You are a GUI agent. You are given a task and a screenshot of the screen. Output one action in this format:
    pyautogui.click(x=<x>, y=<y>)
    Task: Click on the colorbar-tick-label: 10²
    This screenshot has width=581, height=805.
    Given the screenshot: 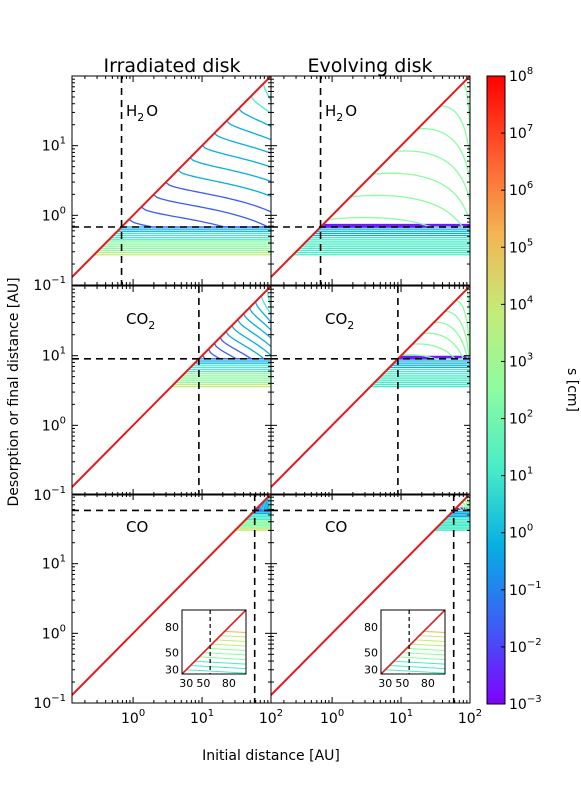 What is the action you would take?
    pyautogui.click(x=521, y=418)
    